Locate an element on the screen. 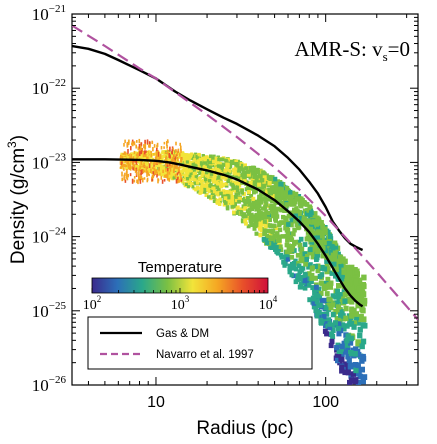 This screenshot has height=444, width=437. y-tick-label: 10−26 is located at coordinates (49, 384).